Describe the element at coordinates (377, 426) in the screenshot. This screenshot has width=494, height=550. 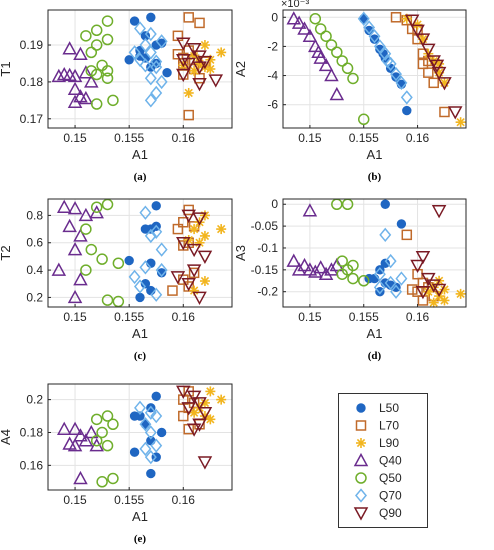
I see `legend-item-l70: L70` at that location.